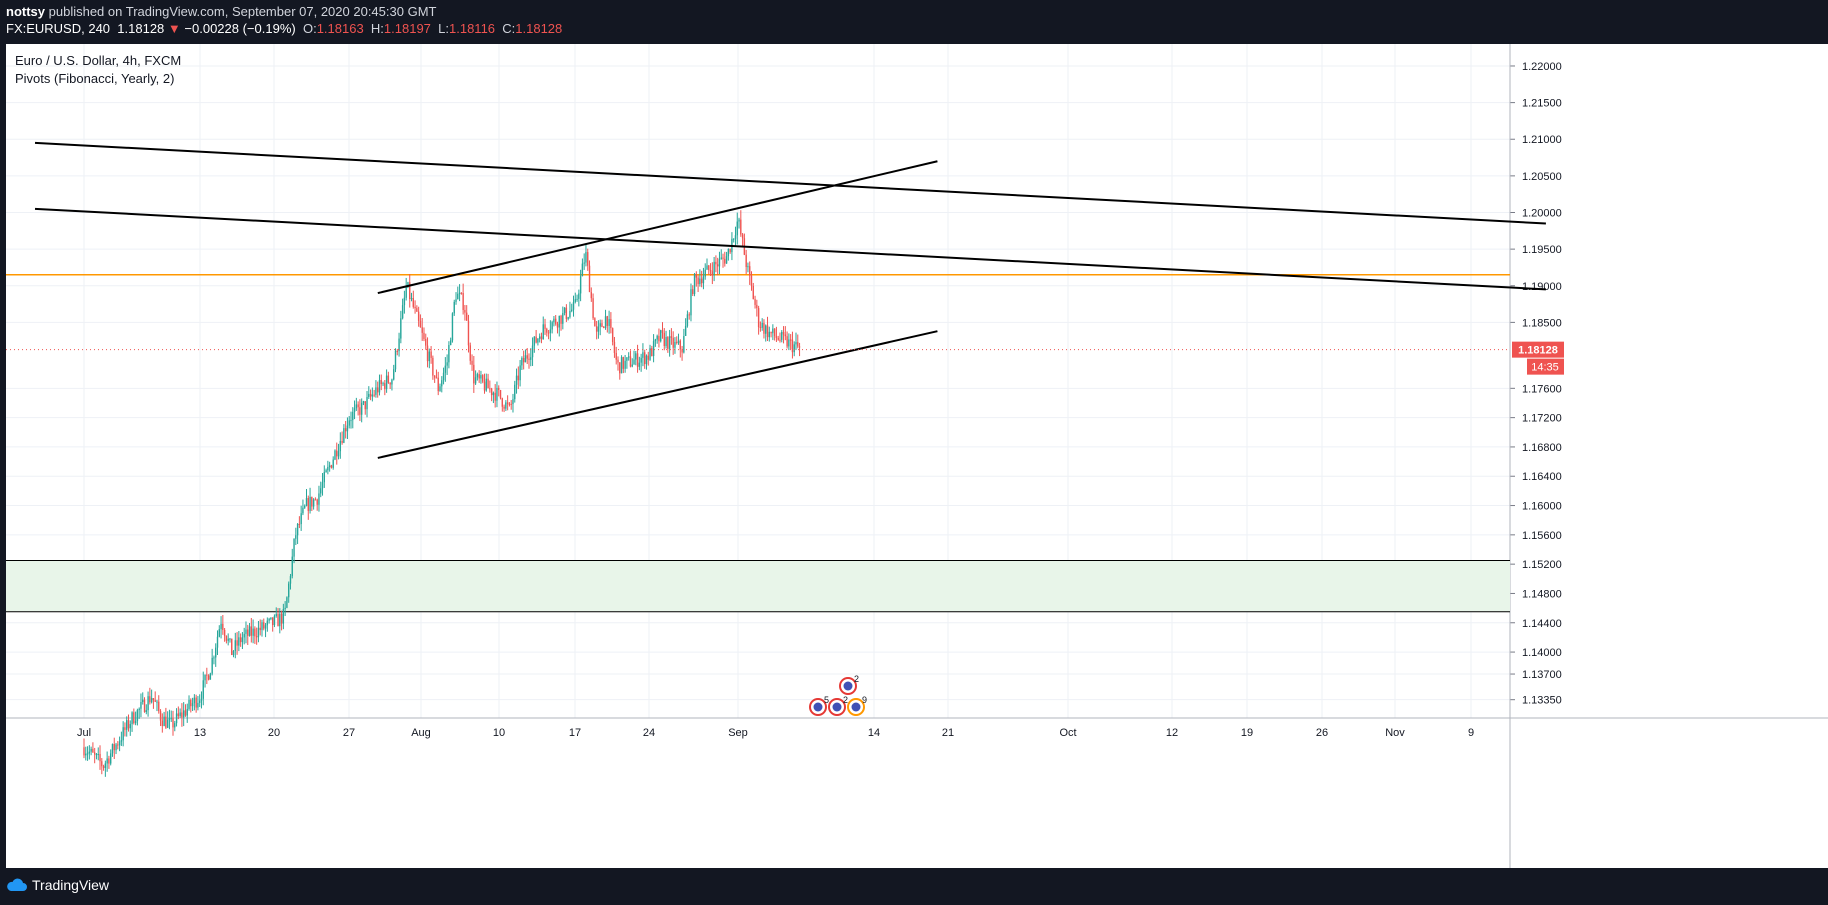 The image size is (1828, 905). Describe the element at coordinates (790, 249) in the screenshot. I see `trend-line` at that location.